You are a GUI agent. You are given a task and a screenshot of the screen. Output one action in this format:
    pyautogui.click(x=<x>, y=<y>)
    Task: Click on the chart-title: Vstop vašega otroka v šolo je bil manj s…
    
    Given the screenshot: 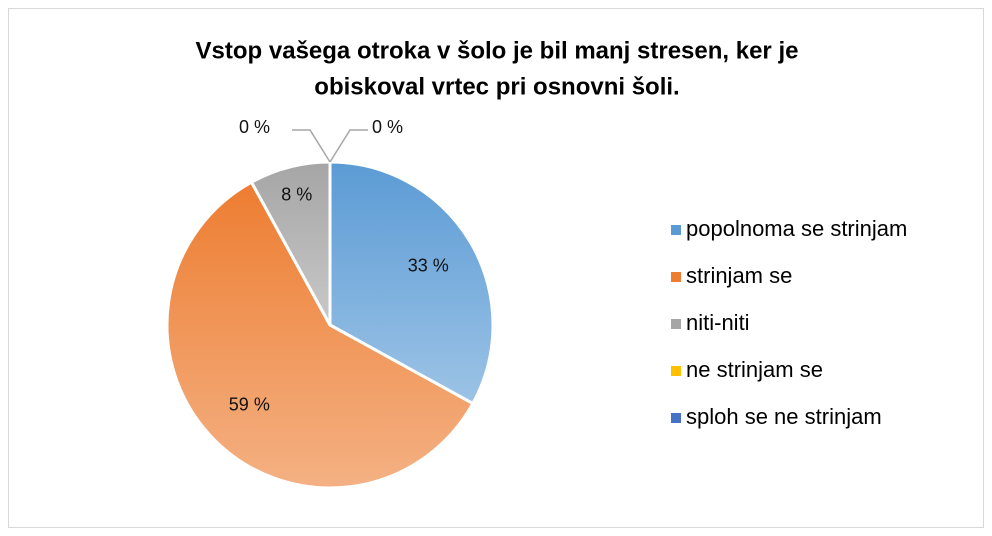 What is the action you would take?
    pyautogui.click(x=497, y=50)
    